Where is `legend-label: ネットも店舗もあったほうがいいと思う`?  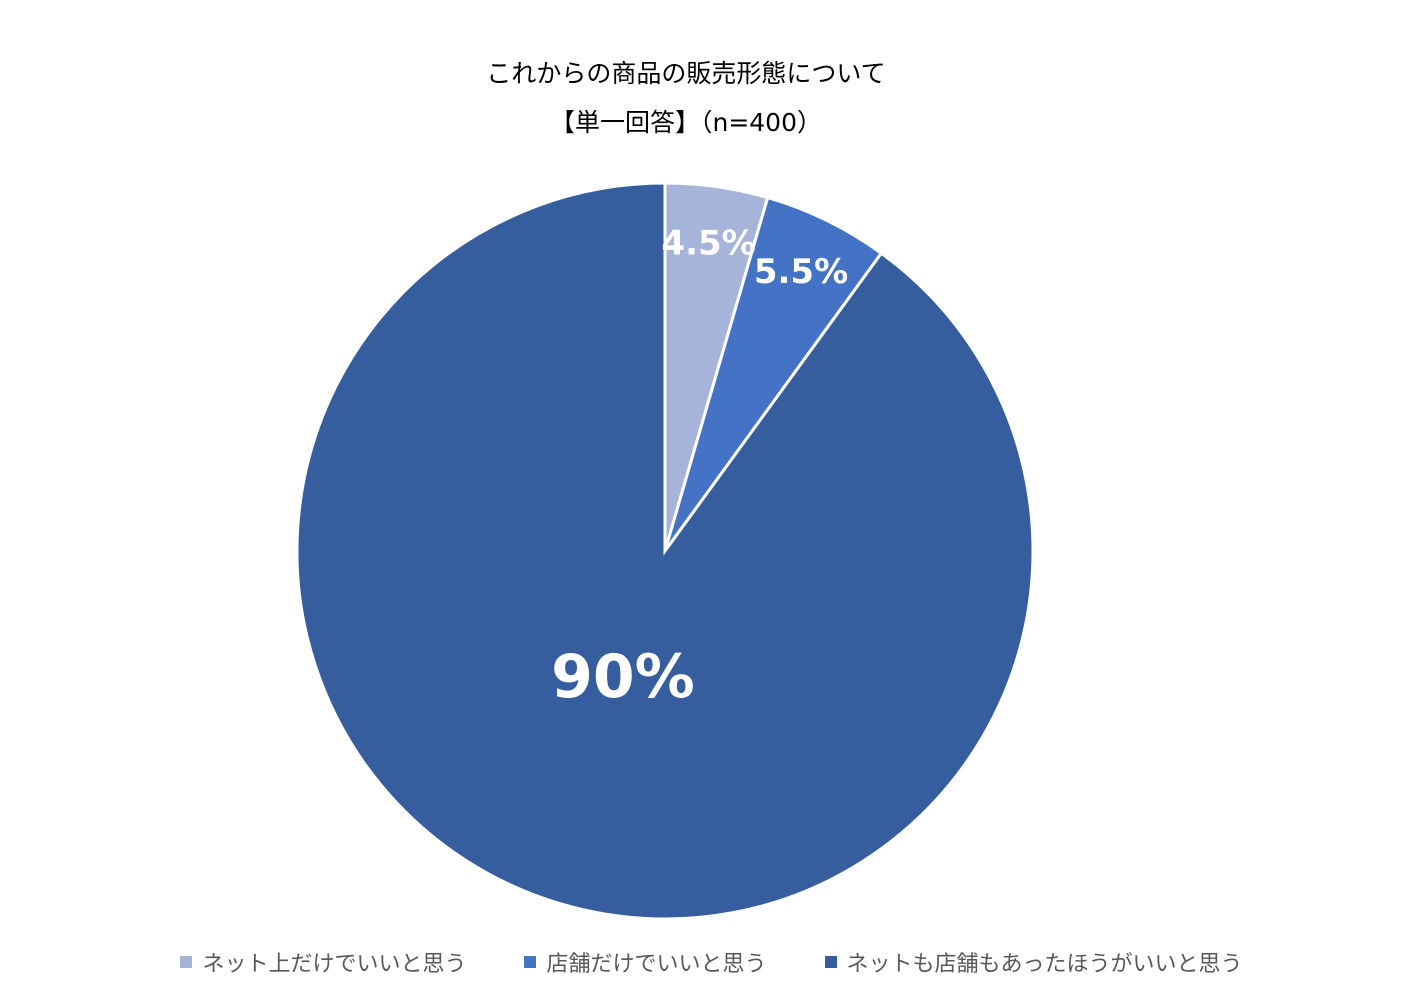
legend-label: ネットも店舗もあったほうがいいと思う is located at coordinates (1044, 964).